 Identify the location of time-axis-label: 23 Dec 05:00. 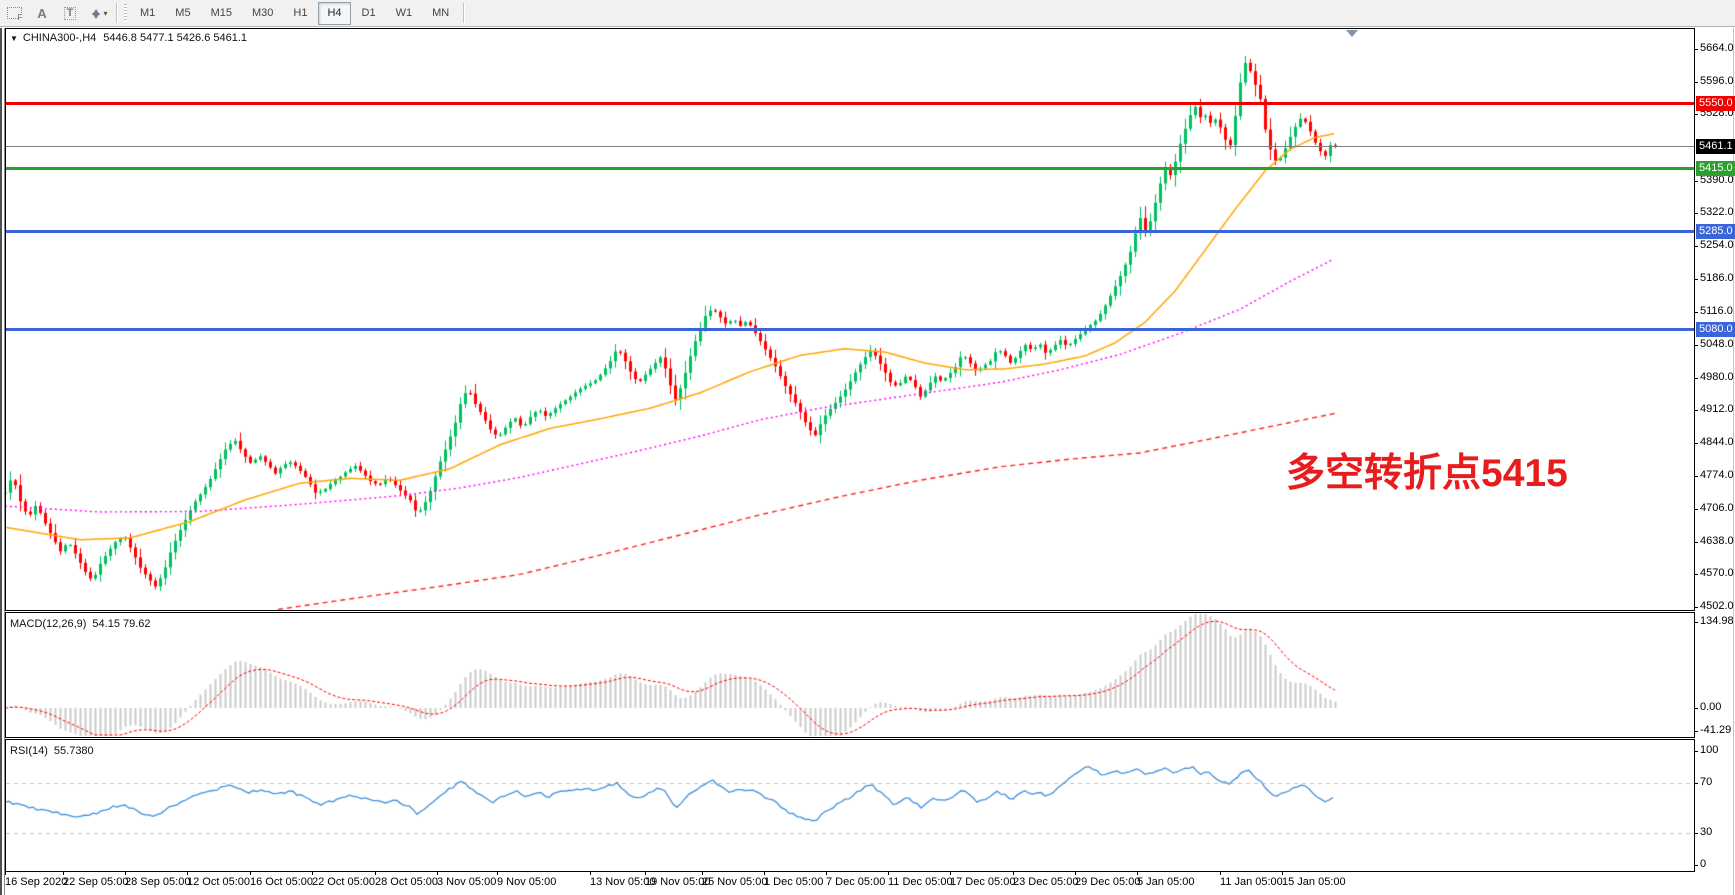
(1046, 879).